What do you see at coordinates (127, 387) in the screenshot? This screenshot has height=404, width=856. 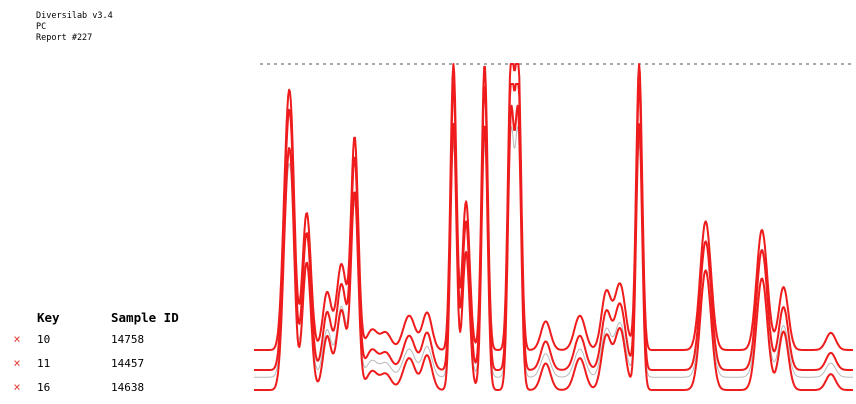 I see `sample-id-value: 14638` at bounding box center [127, 387].